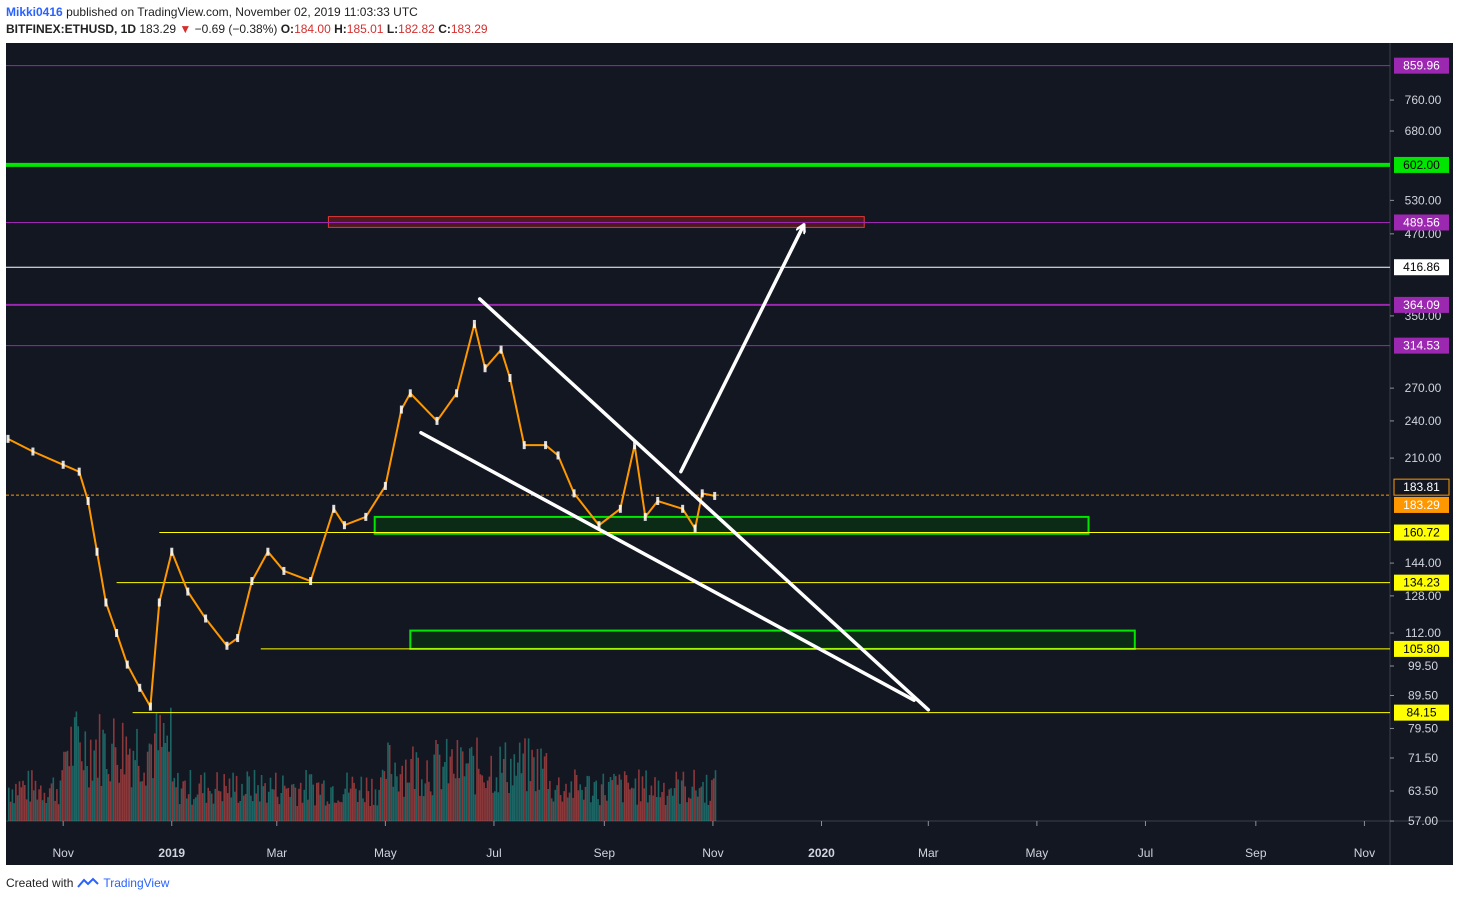 Image resolution: width=1459 pixels, height=902 pixels. Describe the element at coordinates (1421, 583) in the screenshot. I see `price-label-text: 134.23` at that location.